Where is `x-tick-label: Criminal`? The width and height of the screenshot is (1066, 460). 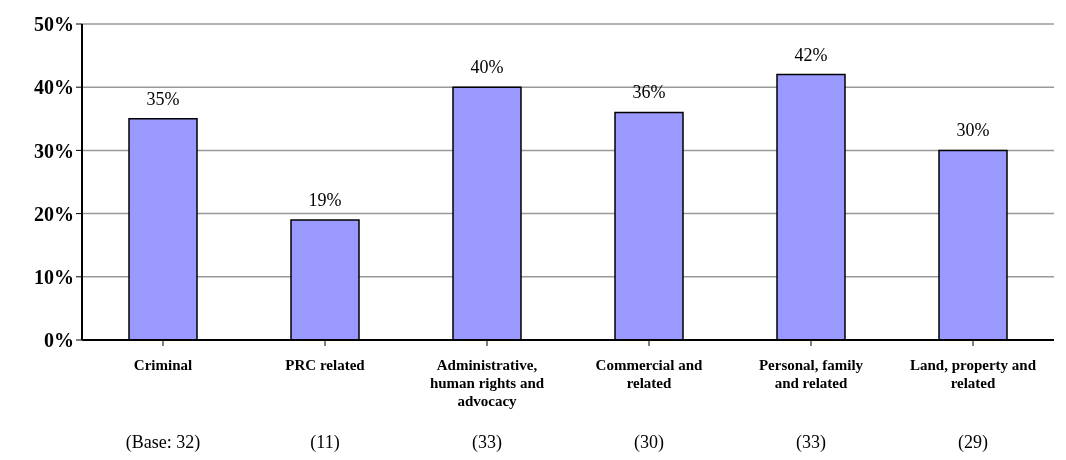 x-tick-label: Criminal is located at coordinates (163, 365).